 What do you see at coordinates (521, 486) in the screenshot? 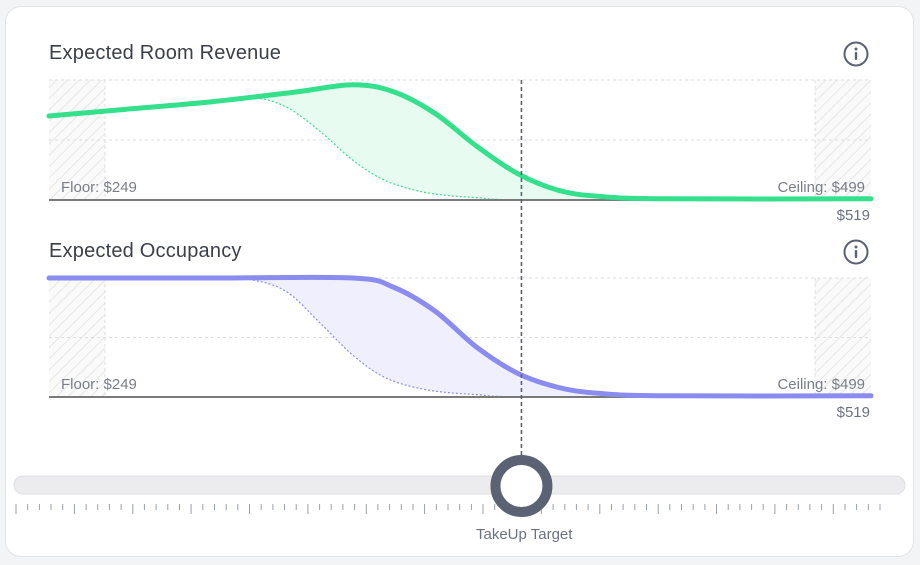
I see `slider-knob` at bounding box center [521, 486].